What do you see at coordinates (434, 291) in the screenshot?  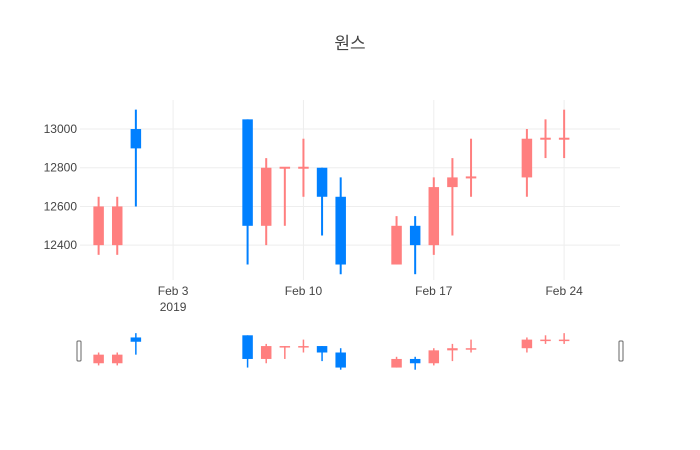 I see `x-tick-label: Feb 17` at bounding box center [434, 291].